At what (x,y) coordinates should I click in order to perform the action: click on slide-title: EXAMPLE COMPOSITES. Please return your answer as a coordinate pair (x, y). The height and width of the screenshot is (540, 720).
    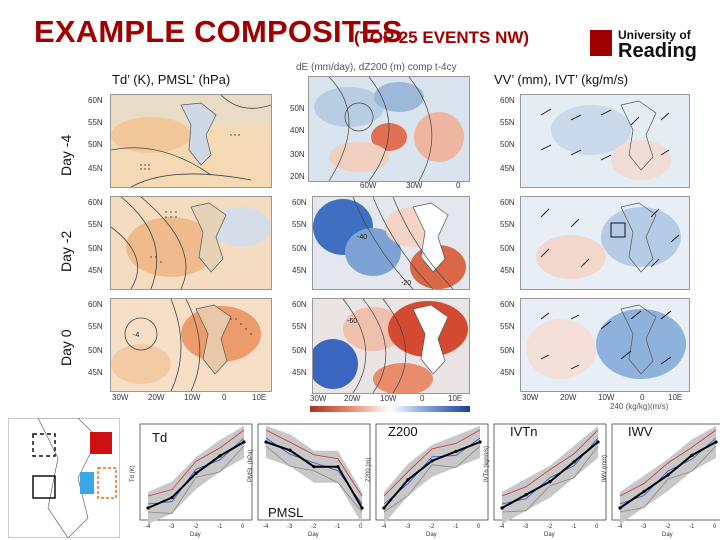
    Looking at the image, I should click on (218, 31).